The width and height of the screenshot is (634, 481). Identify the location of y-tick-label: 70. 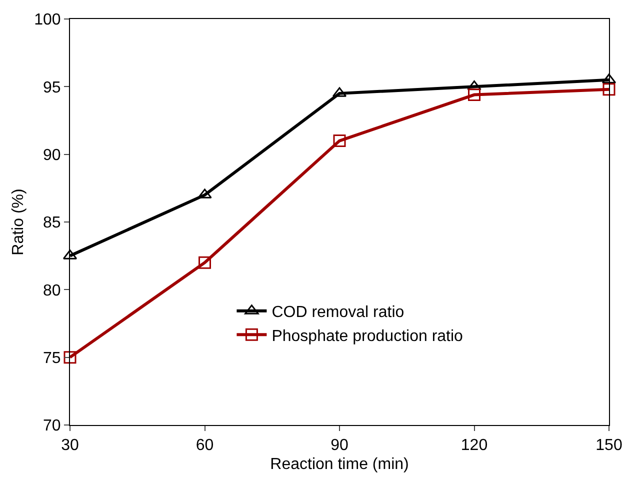
(52, 426).